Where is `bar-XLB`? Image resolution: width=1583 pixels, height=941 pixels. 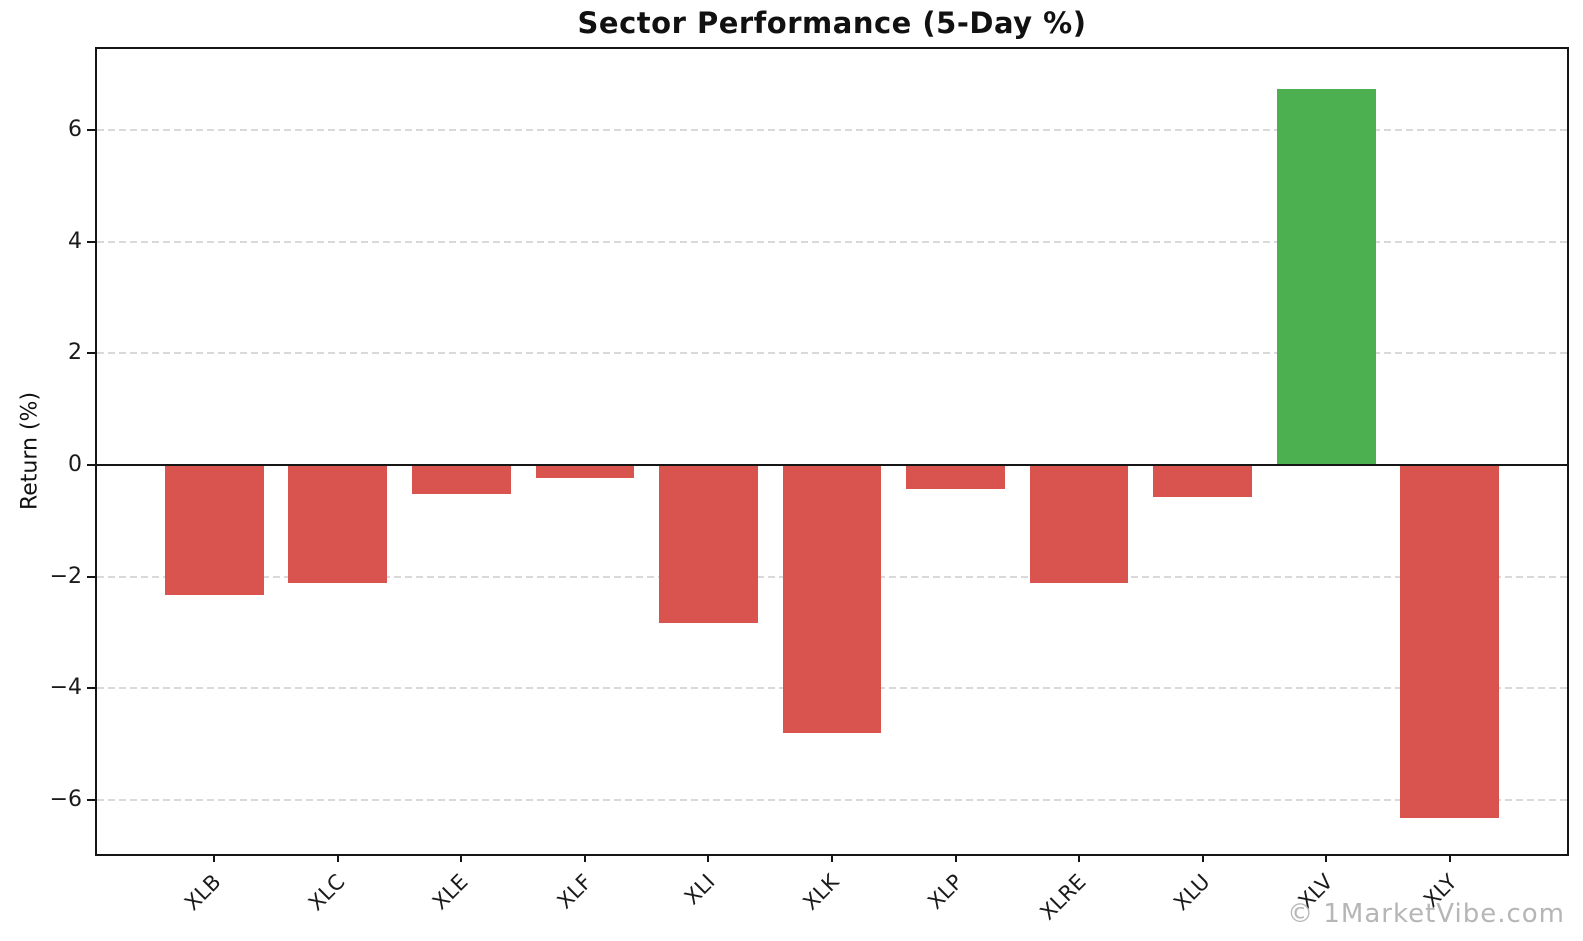
bar-XLB is located at coordinates (214, 529).